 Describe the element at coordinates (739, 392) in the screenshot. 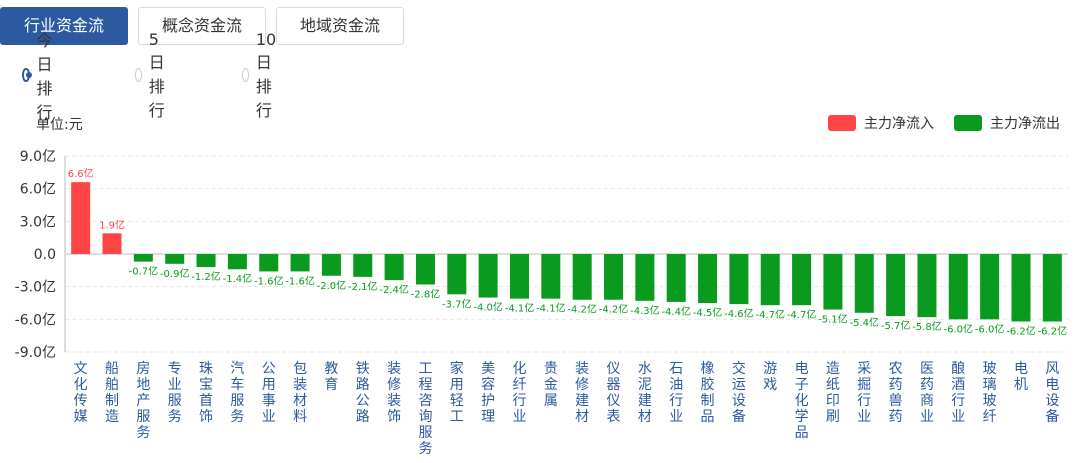

I see `x-tick-label: 交运设备` at that location.